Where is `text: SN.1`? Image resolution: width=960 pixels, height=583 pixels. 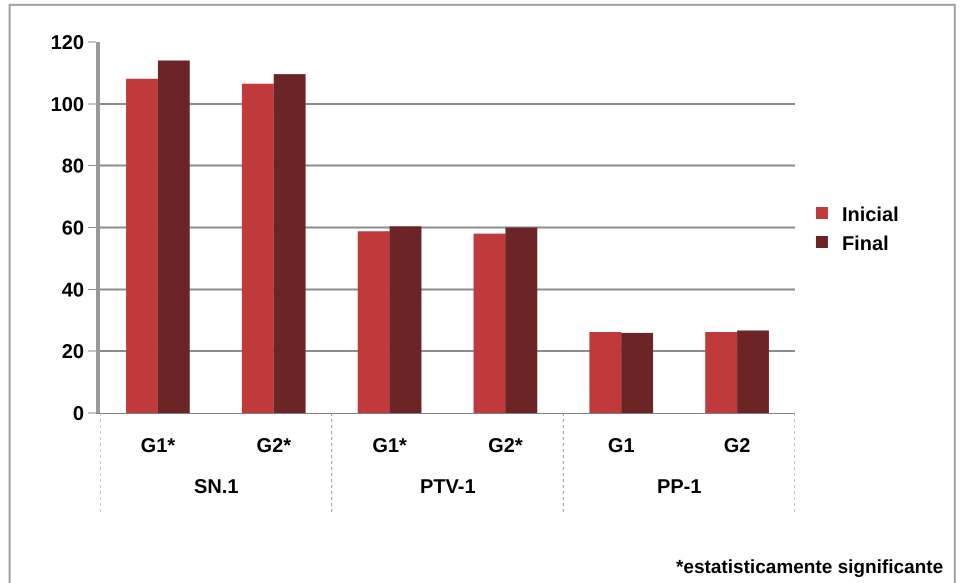
text: SN.1 is located at coordinates (216, 487).